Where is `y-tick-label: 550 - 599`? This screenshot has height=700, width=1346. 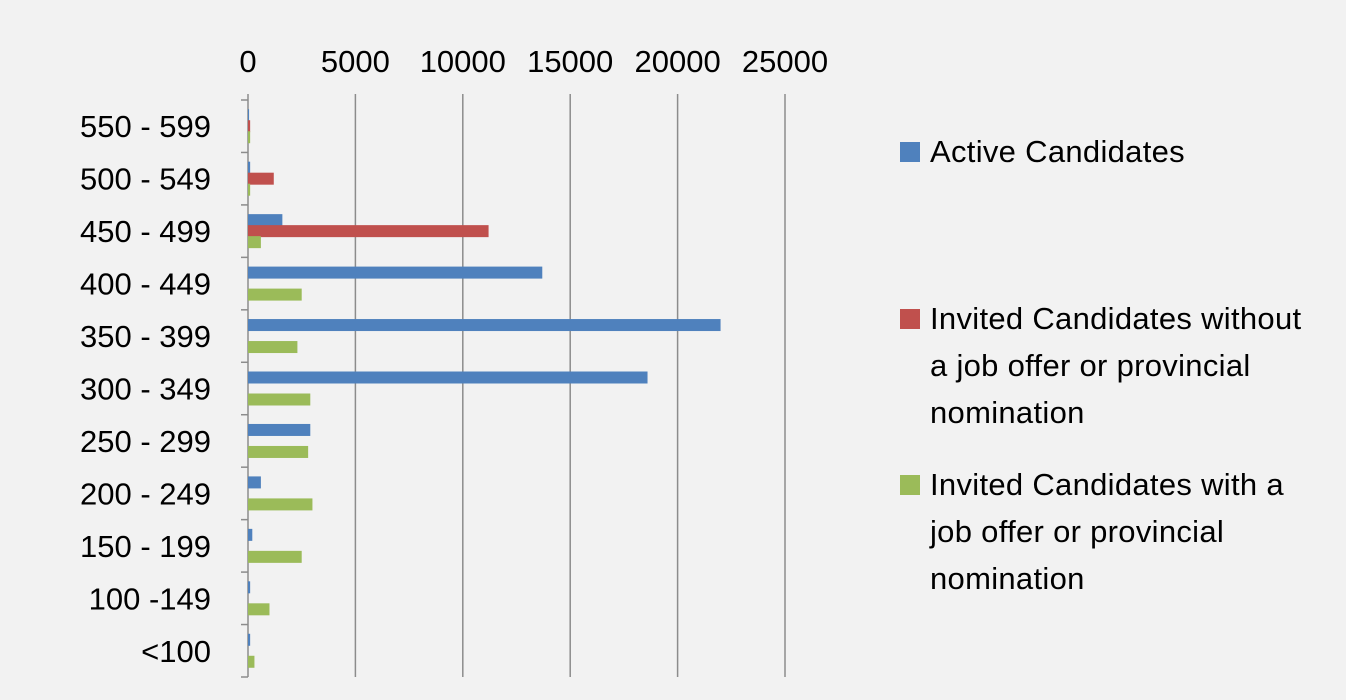
y-tick-label: 550 - 599 is located at coordinates (145, 126).